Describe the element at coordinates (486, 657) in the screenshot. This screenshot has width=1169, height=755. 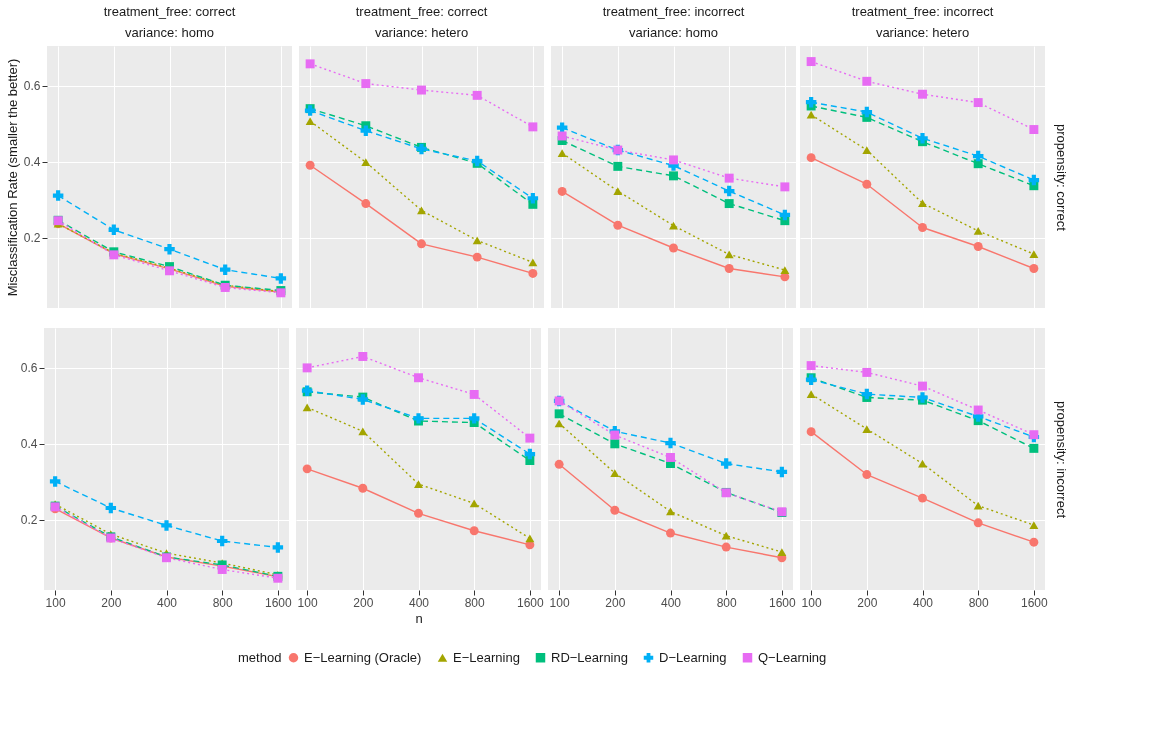
I see `legend-label: E−Learning` at that location.